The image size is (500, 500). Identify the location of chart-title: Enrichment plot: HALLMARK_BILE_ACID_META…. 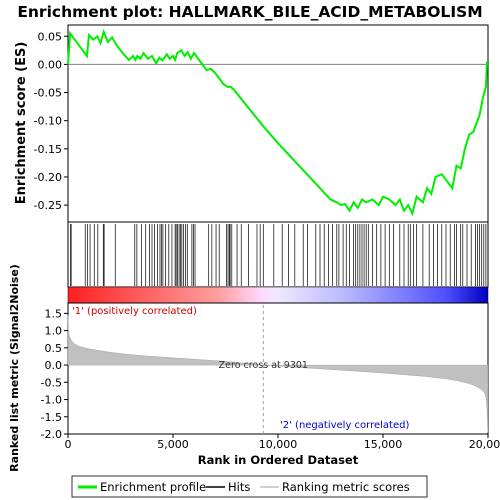
(249, 12).